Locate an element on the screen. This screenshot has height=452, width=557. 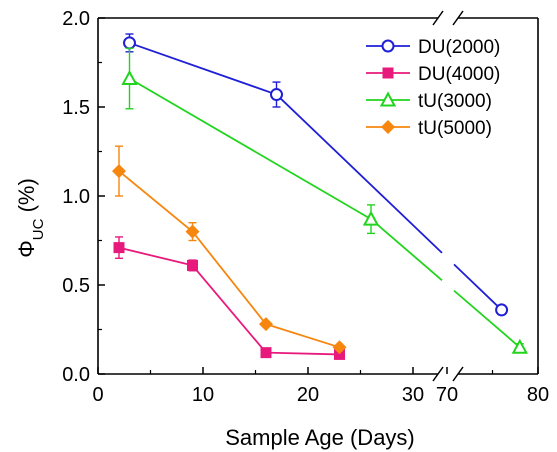
series-DU(4000) is located at coordinates (229, 298).